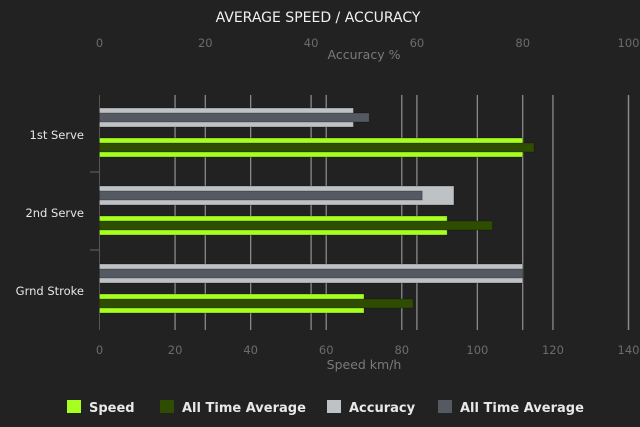 Image resolution: width=640 pixels, height=427 pixels. Describe the element at coordinates (522, 43) in the screenshot. I see `top_axis-tick-label: 80` at that location.